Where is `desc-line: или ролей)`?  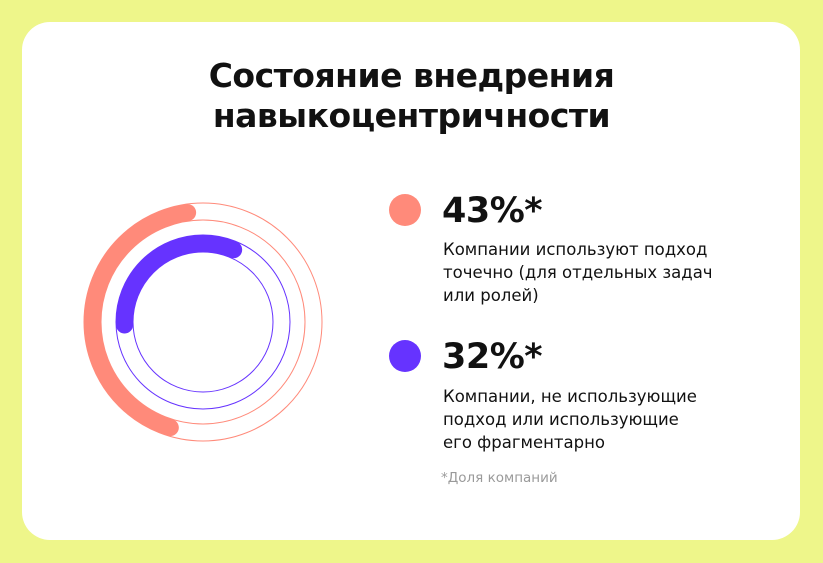 desc-line: или ролей) is located at coordinates (491, 295).